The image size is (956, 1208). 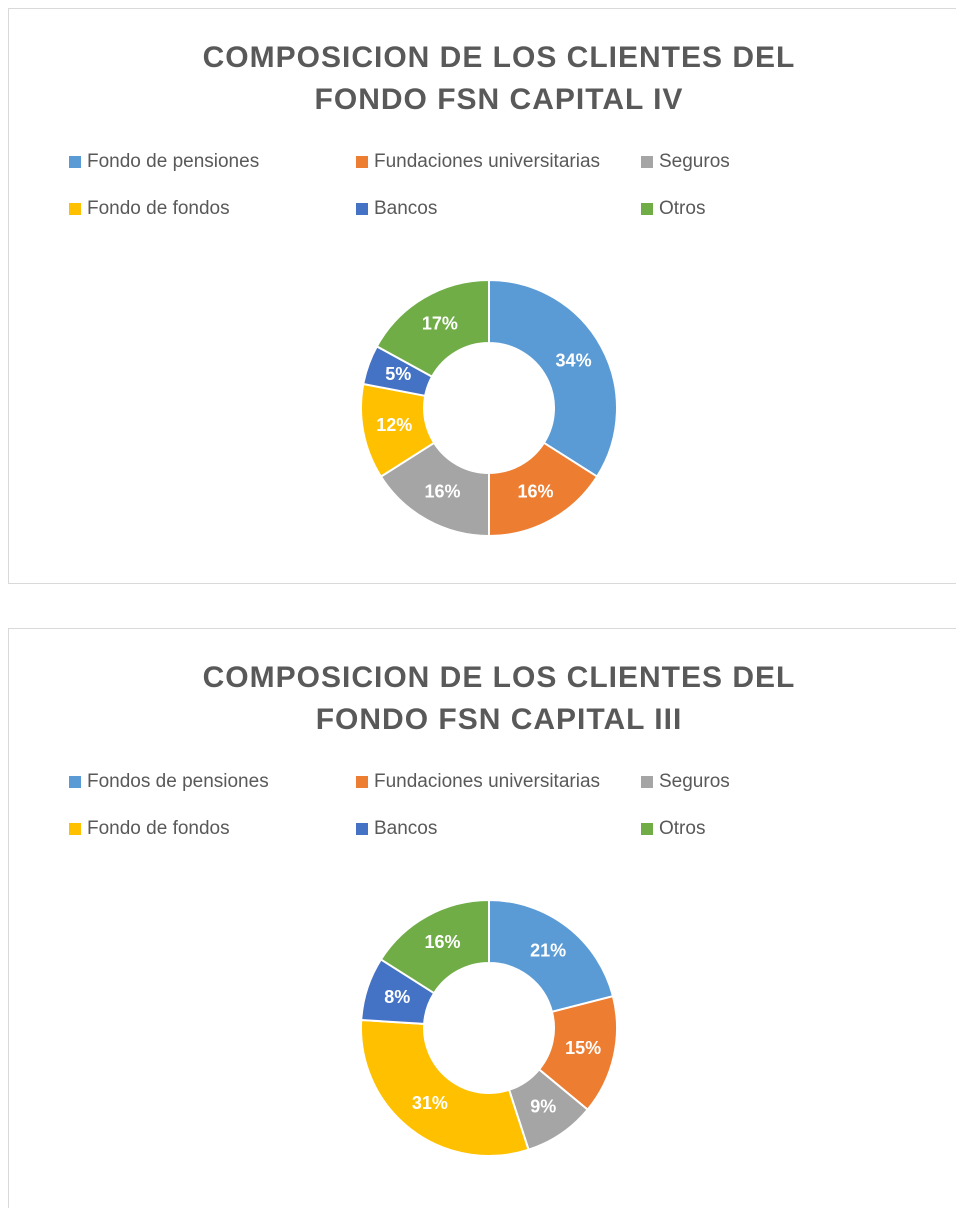 I want to click on data-label: 17%, so click(x=440, y=324).